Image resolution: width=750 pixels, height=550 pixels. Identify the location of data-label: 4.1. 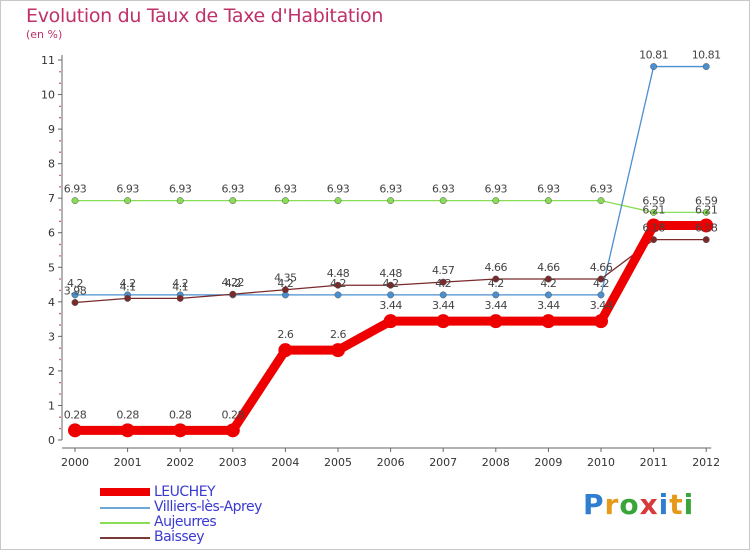
(128, 286).